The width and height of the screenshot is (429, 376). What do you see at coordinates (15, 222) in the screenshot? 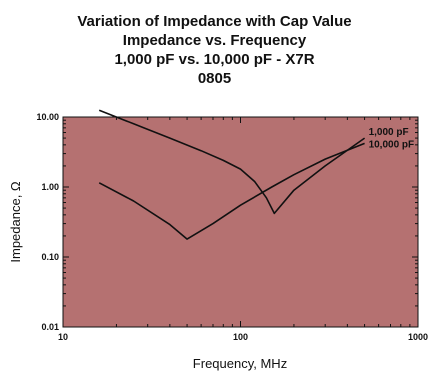
I see `y-axis-label: Impedance, Ω` at bounding box center [15, 222].